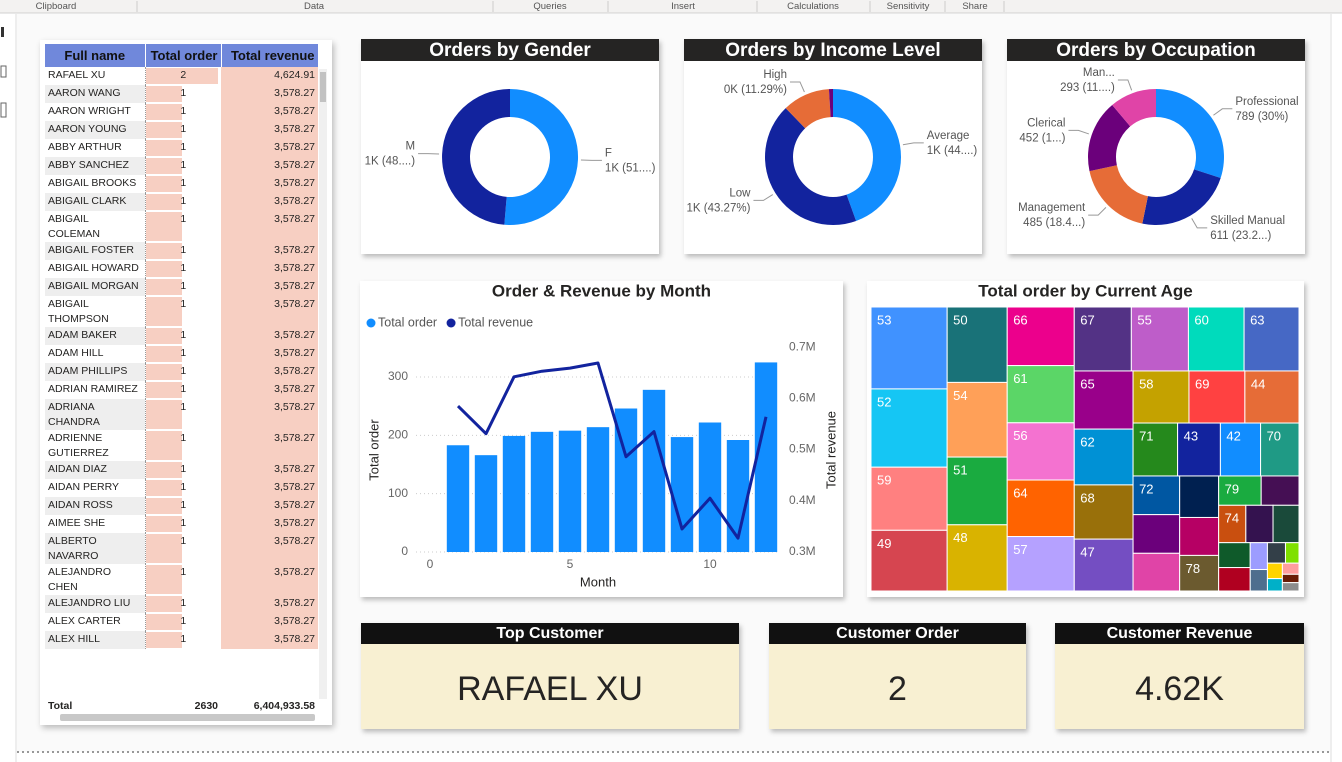 The height and width of the screenshot is (762, 1342). I want to click on row: RAFAEL XU 2 4,624.91, so click(181, 76).